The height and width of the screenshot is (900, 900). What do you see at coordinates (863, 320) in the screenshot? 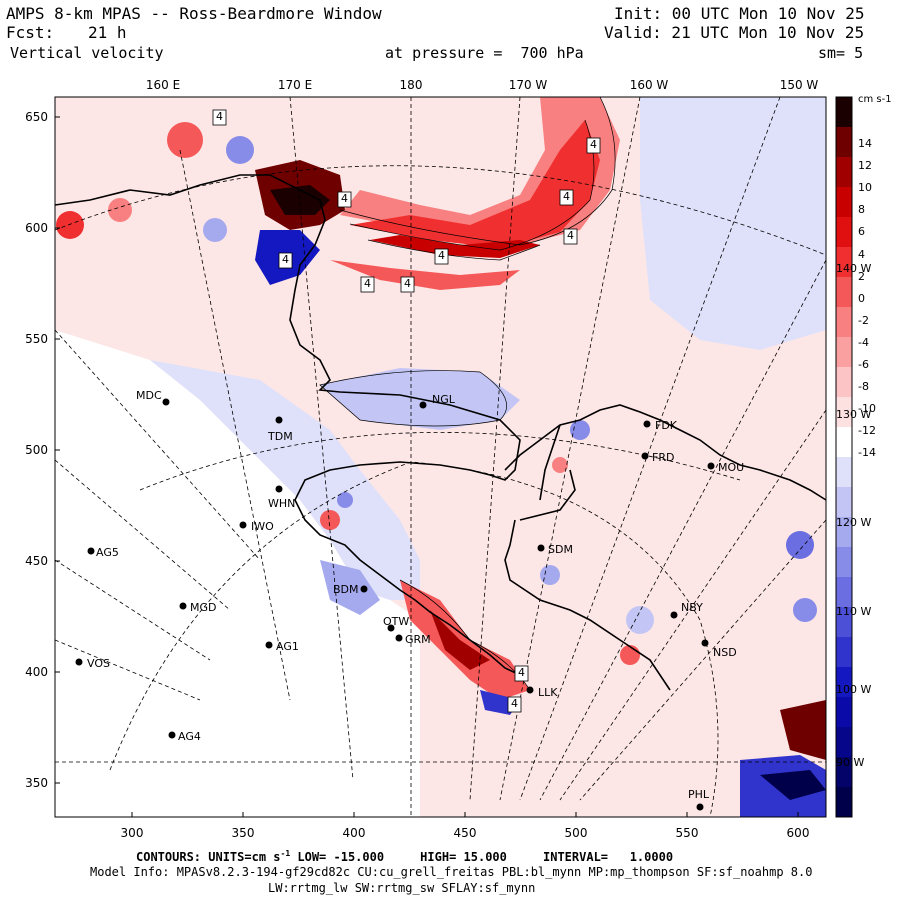
I see `colorbar-label: -2` at bounding box center [863, 320].